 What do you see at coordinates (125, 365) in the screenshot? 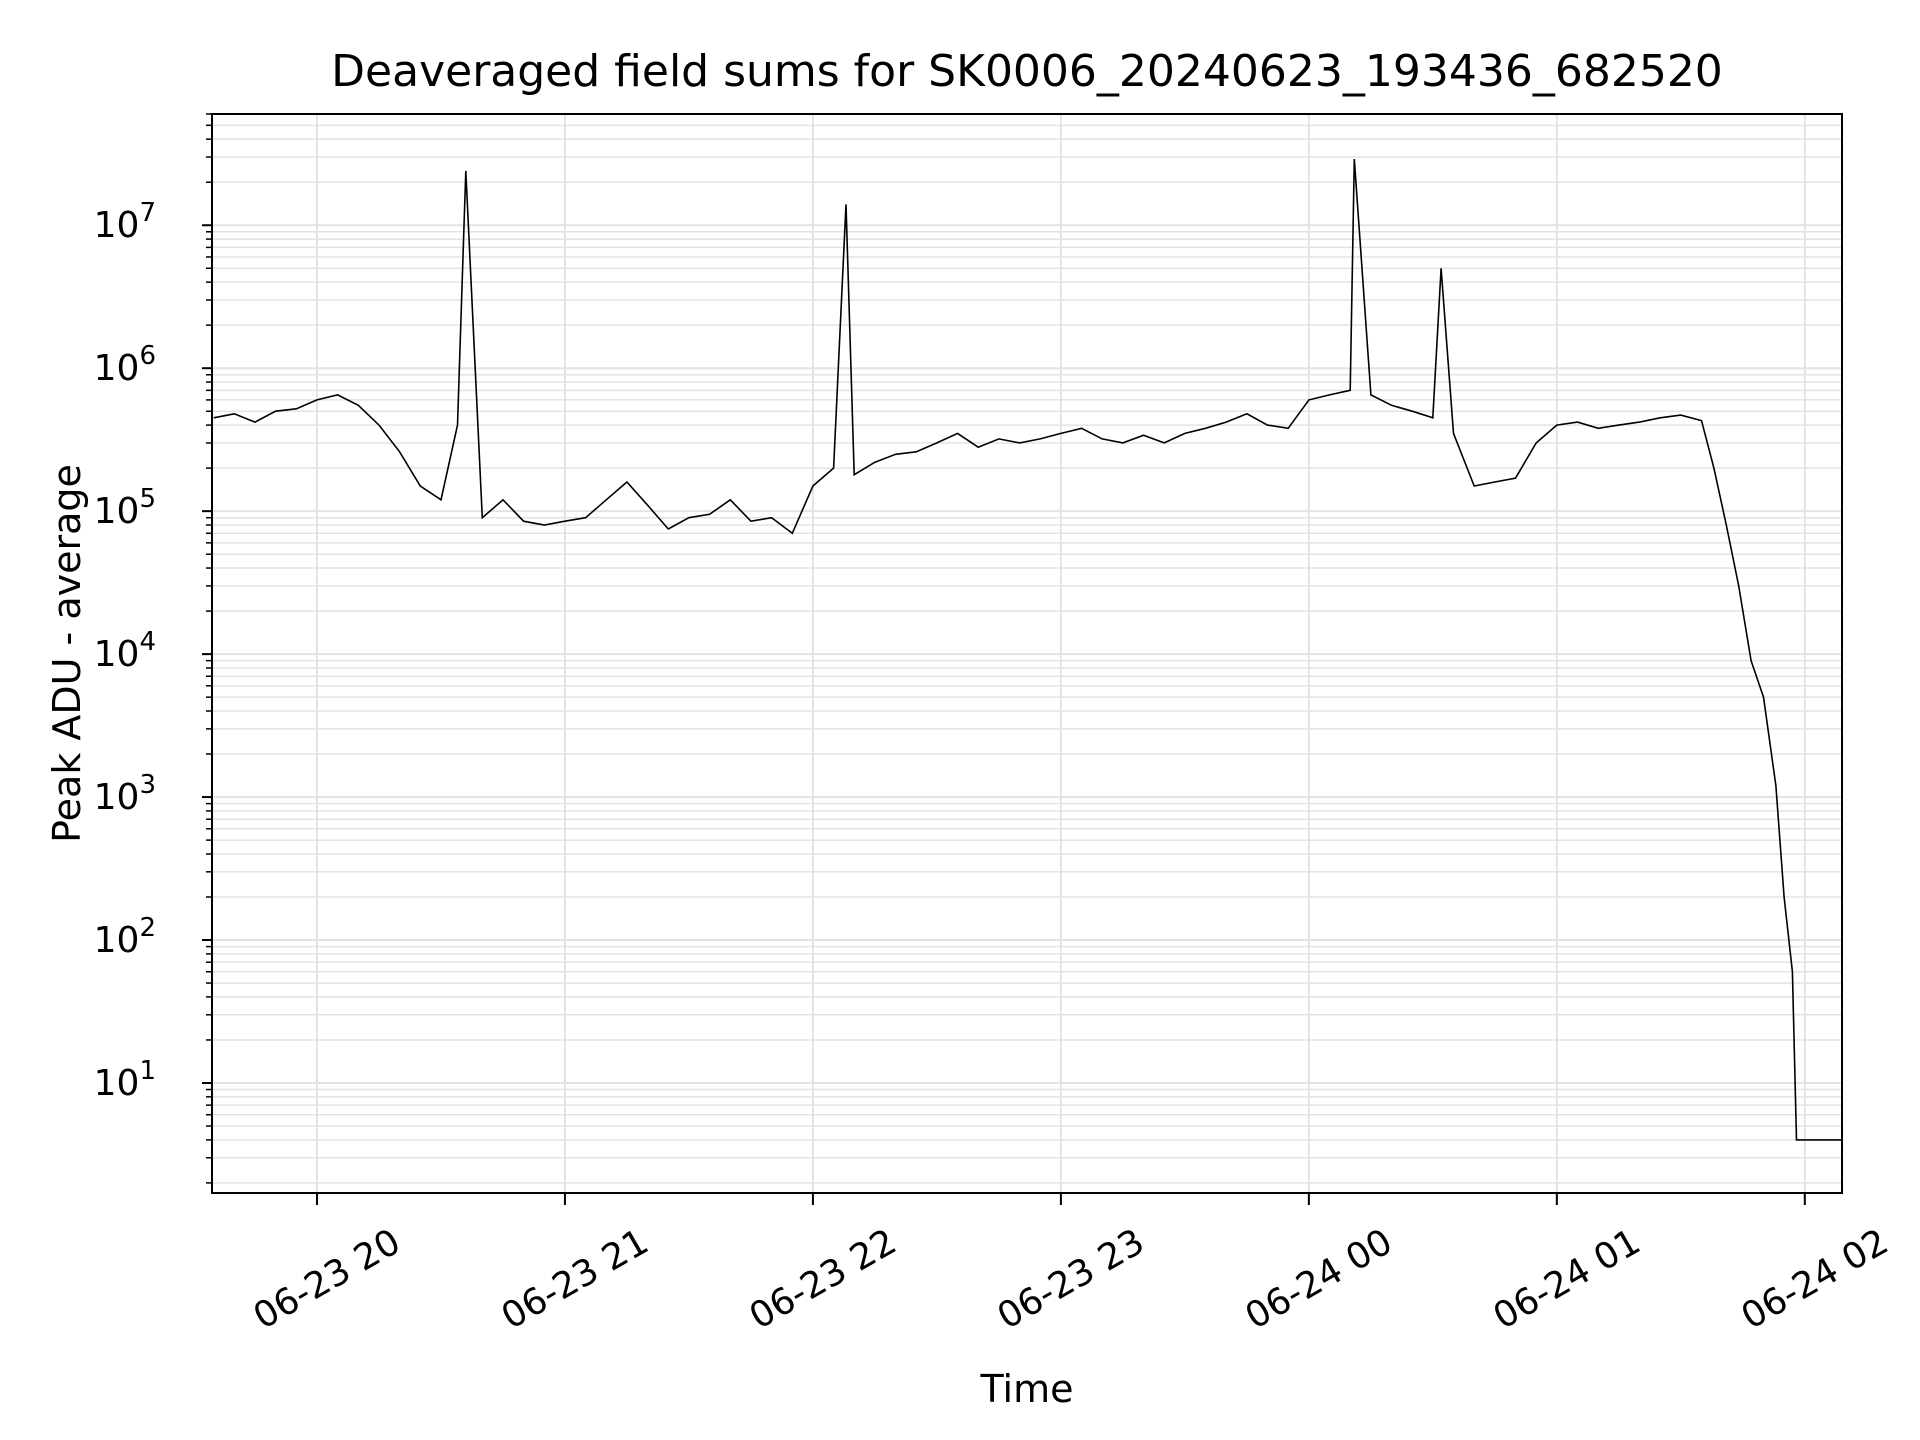
I see `y-tick-label: 10⁶` at bounding box center [125, 365].